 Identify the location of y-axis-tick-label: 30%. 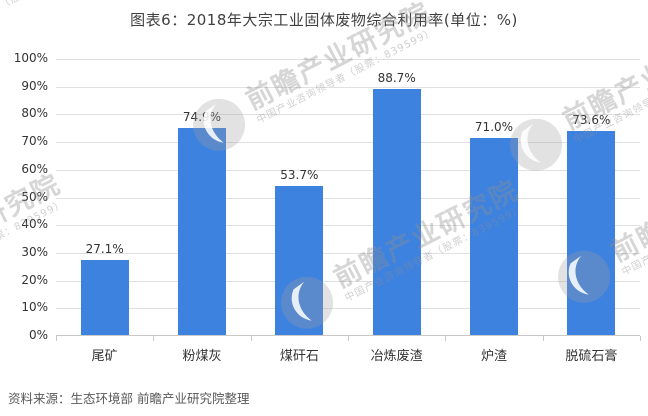
(34, 251).